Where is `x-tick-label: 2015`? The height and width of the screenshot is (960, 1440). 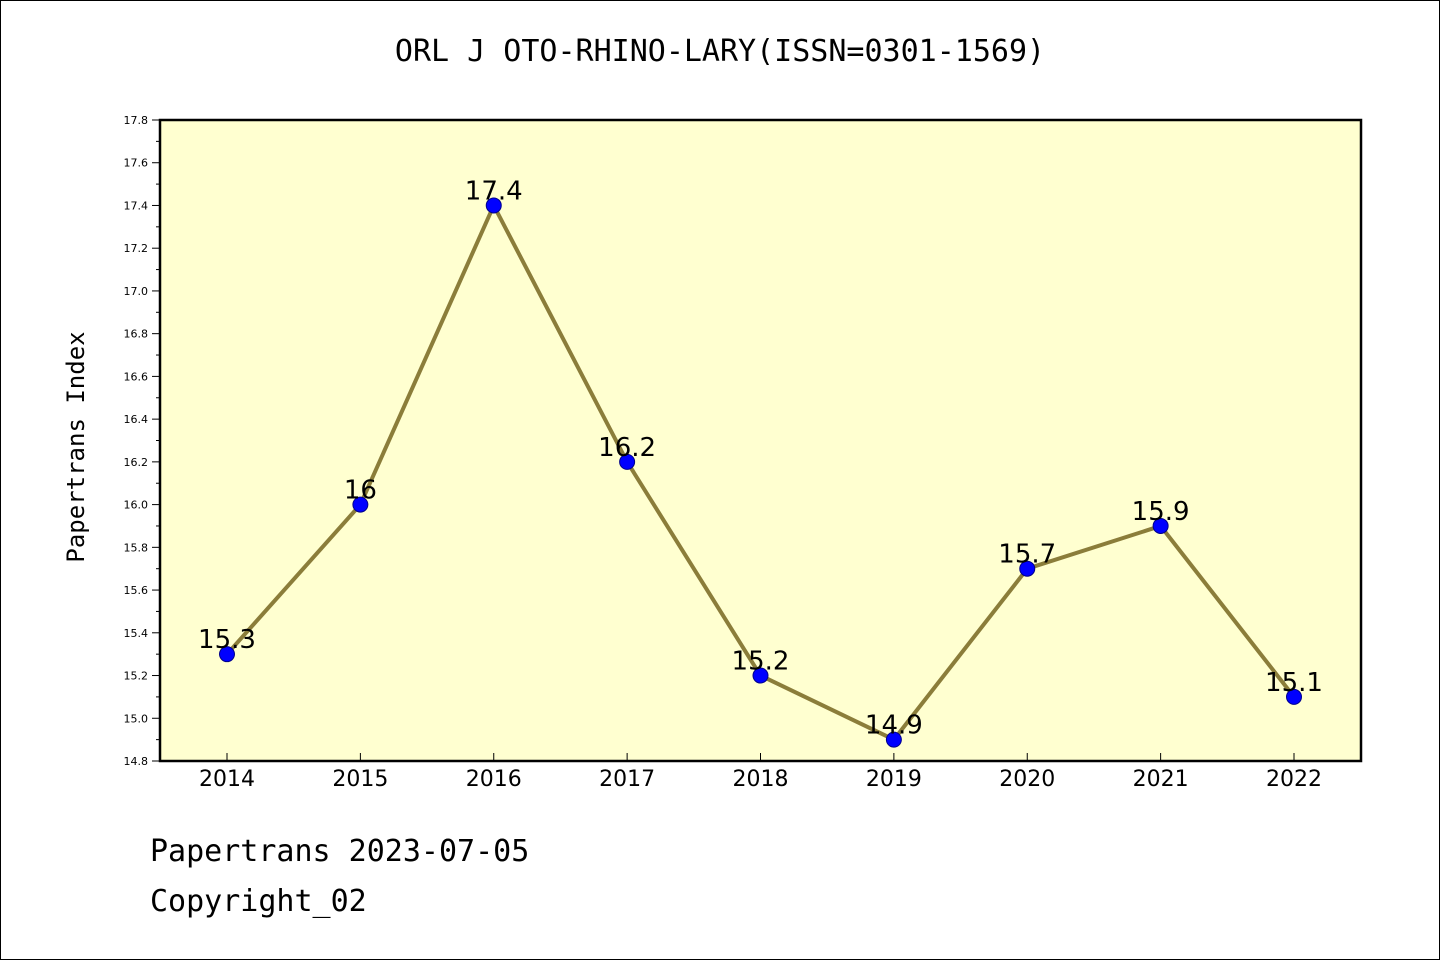
x-tick-label: 2015 is located at coordinates (360, 779).